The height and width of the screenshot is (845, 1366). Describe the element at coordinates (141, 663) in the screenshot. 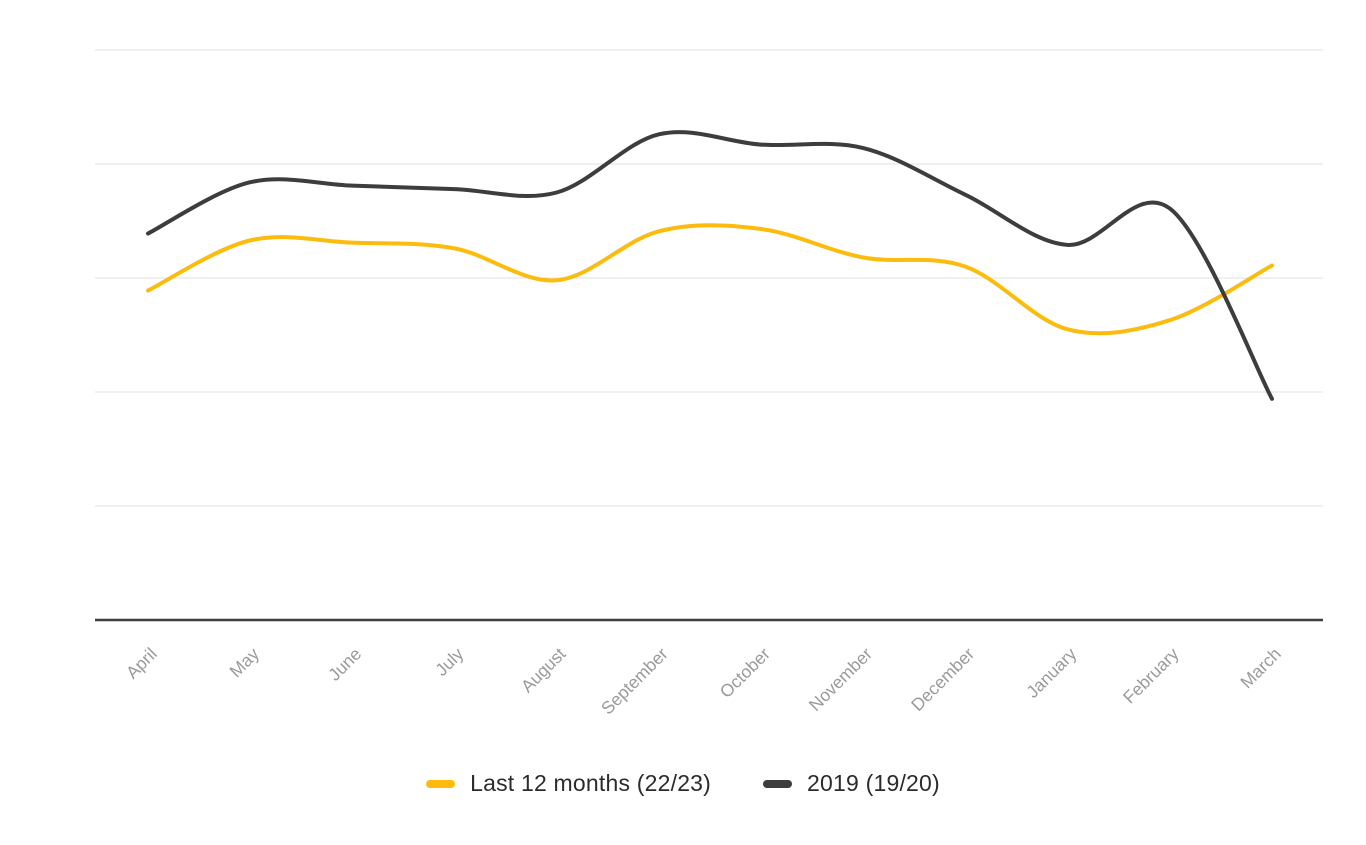

I see `x-axis-label: April` at that location.